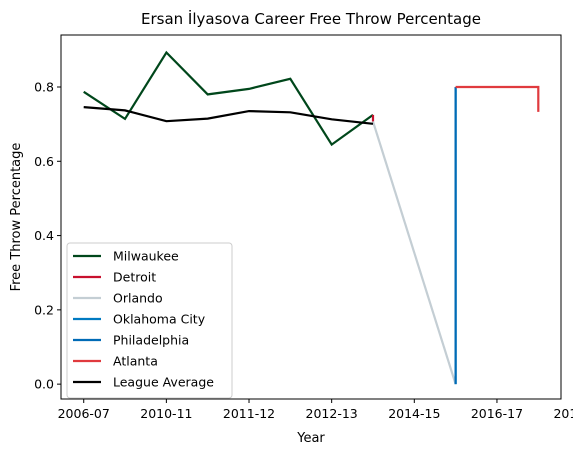  I want to click on x-tick-label: 2016-17, so click(497, 413).